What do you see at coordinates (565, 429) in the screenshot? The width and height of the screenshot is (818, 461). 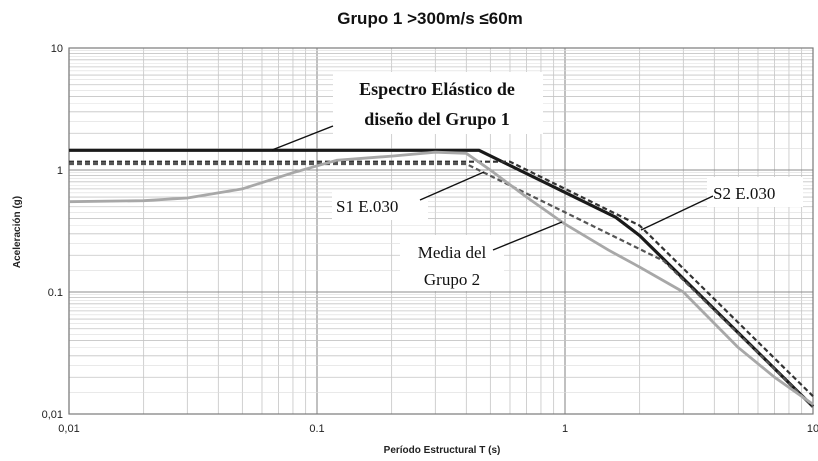 I see `x-tick-label: 1` at bounding box center [565, 429].